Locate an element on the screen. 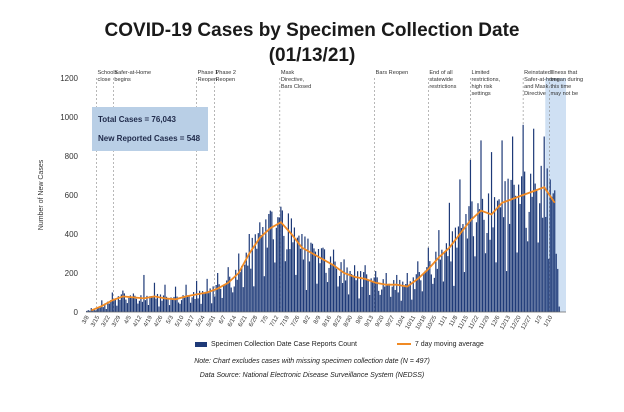 The height and width of the screenshot is (412, 624). y-tick-label: 600 is located at coordinates (72, 195).